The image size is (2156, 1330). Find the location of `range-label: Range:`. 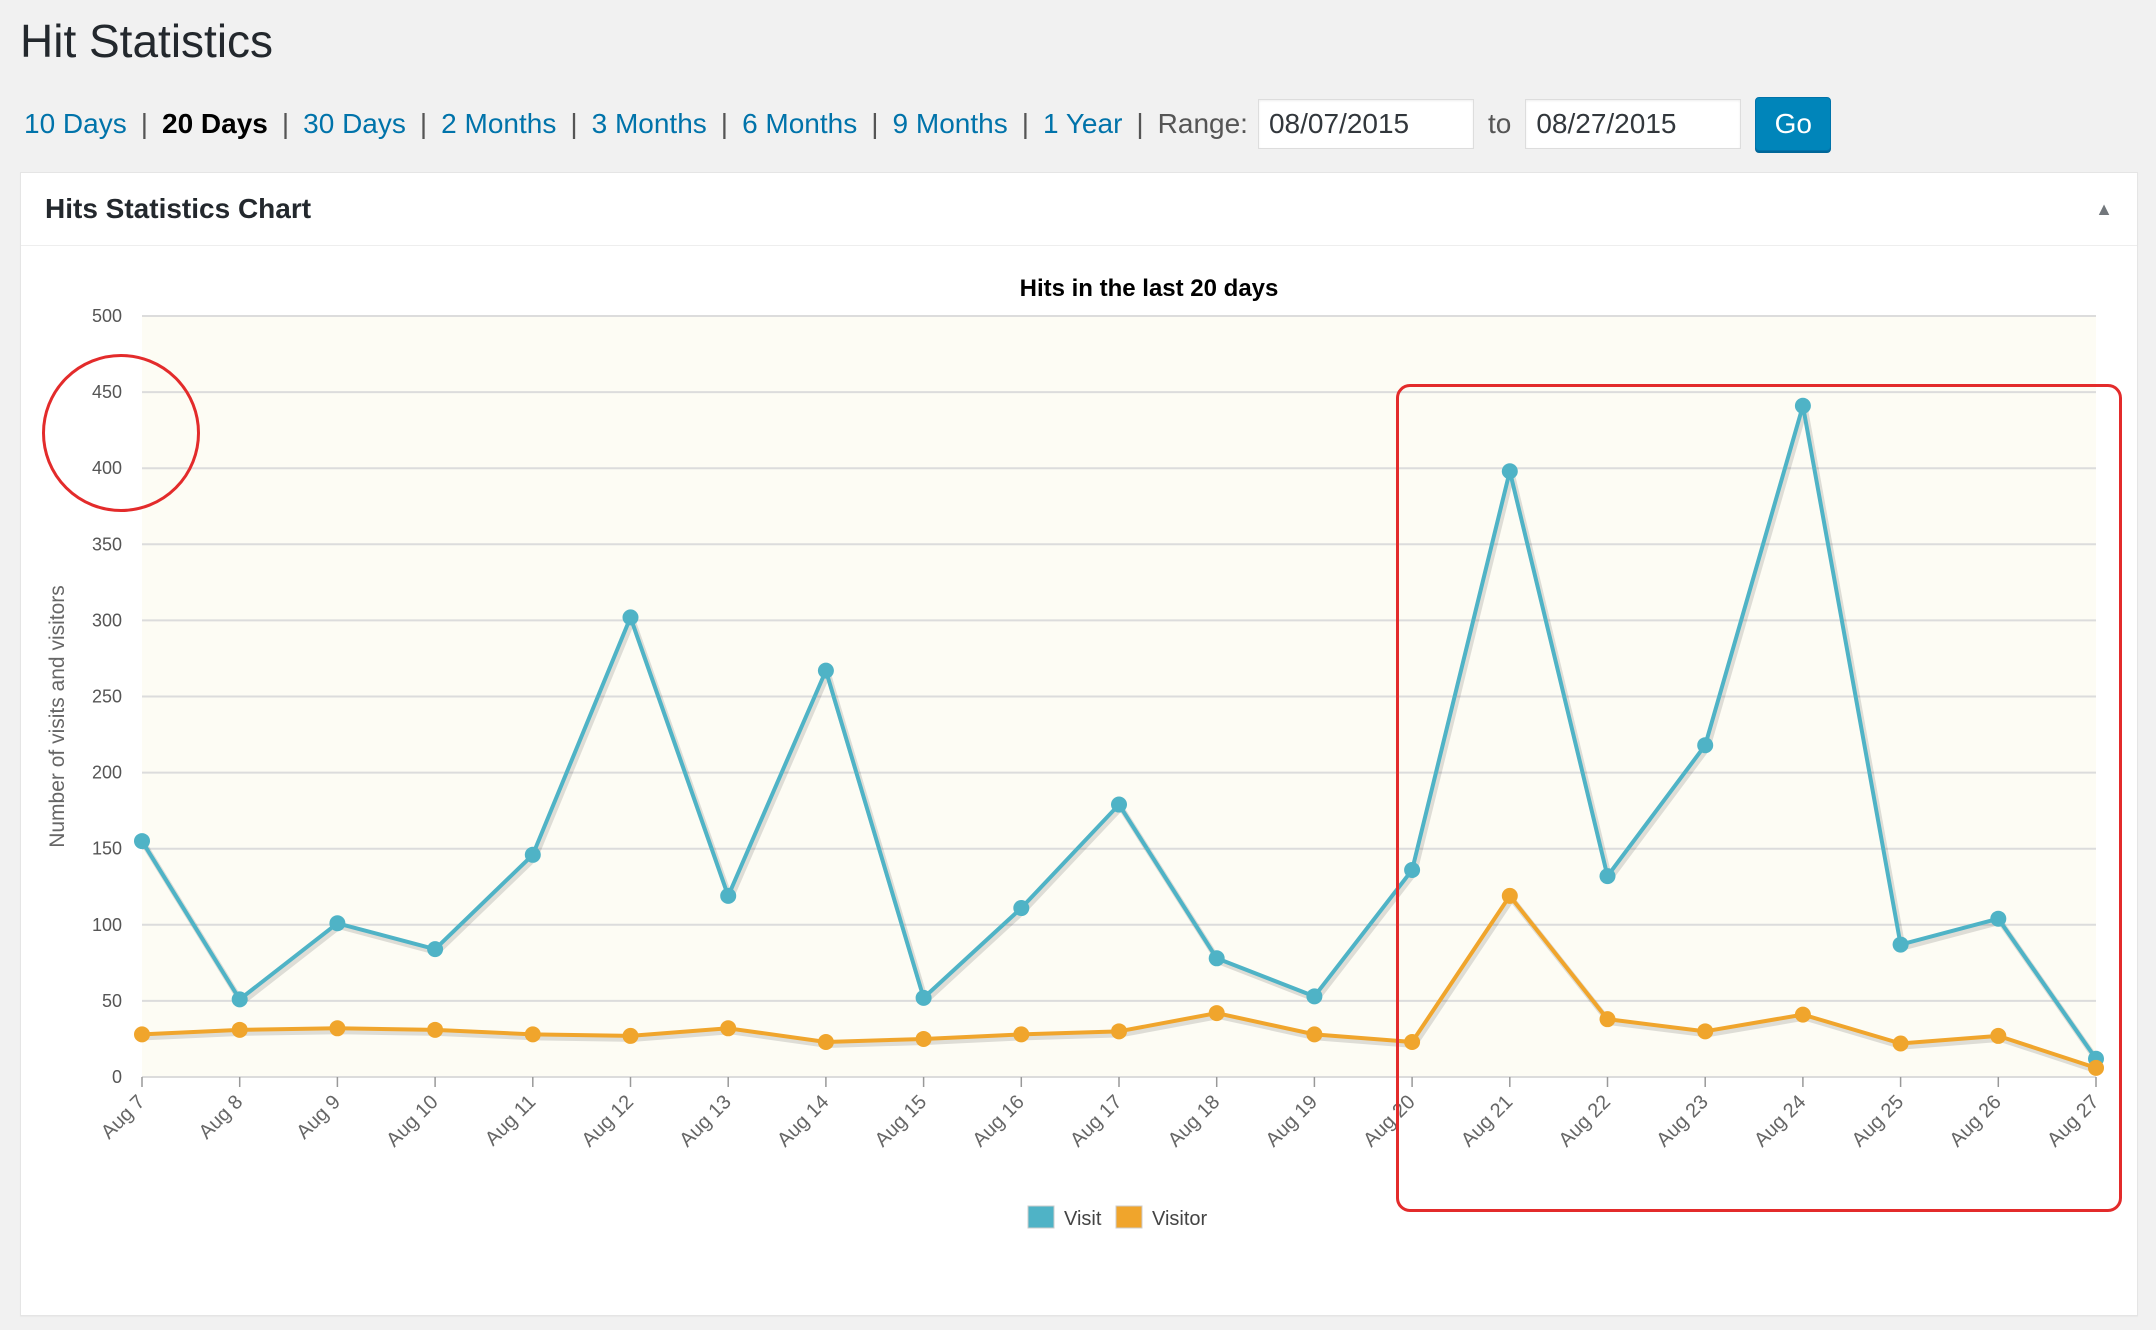

range-label: Range: is located at coordinates (1202, 123).